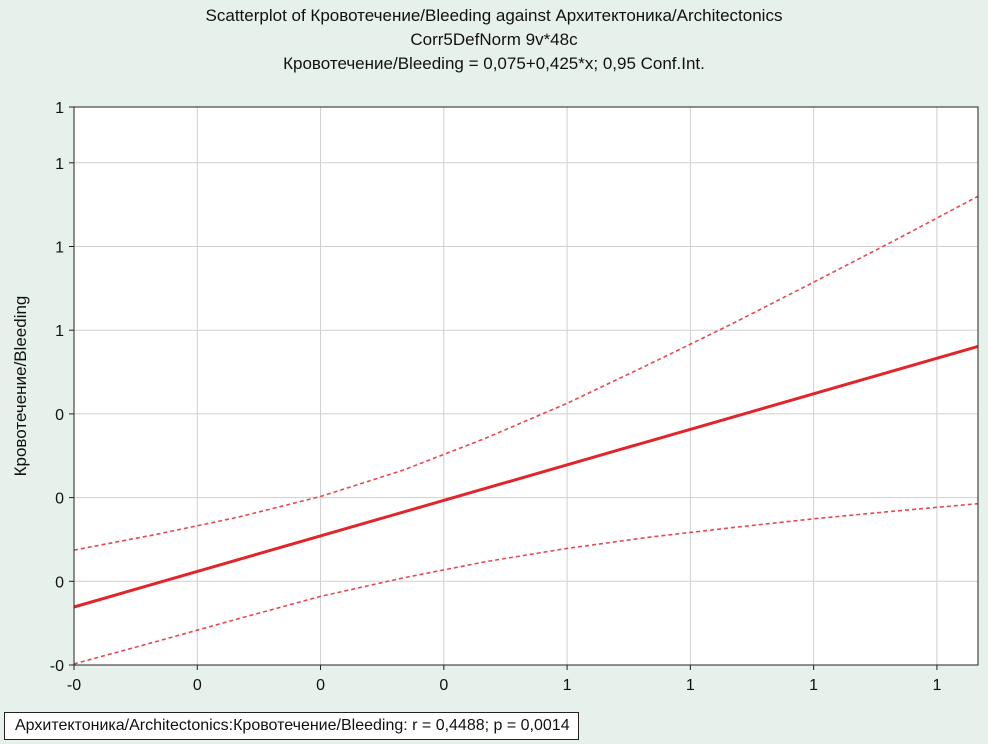 The width and height of the screenshot is (988, 744). What do you see at coordinates (59, 415) in the screenshot?
I see `y-tick-label-3: 0` at bounding box center [59, 415].